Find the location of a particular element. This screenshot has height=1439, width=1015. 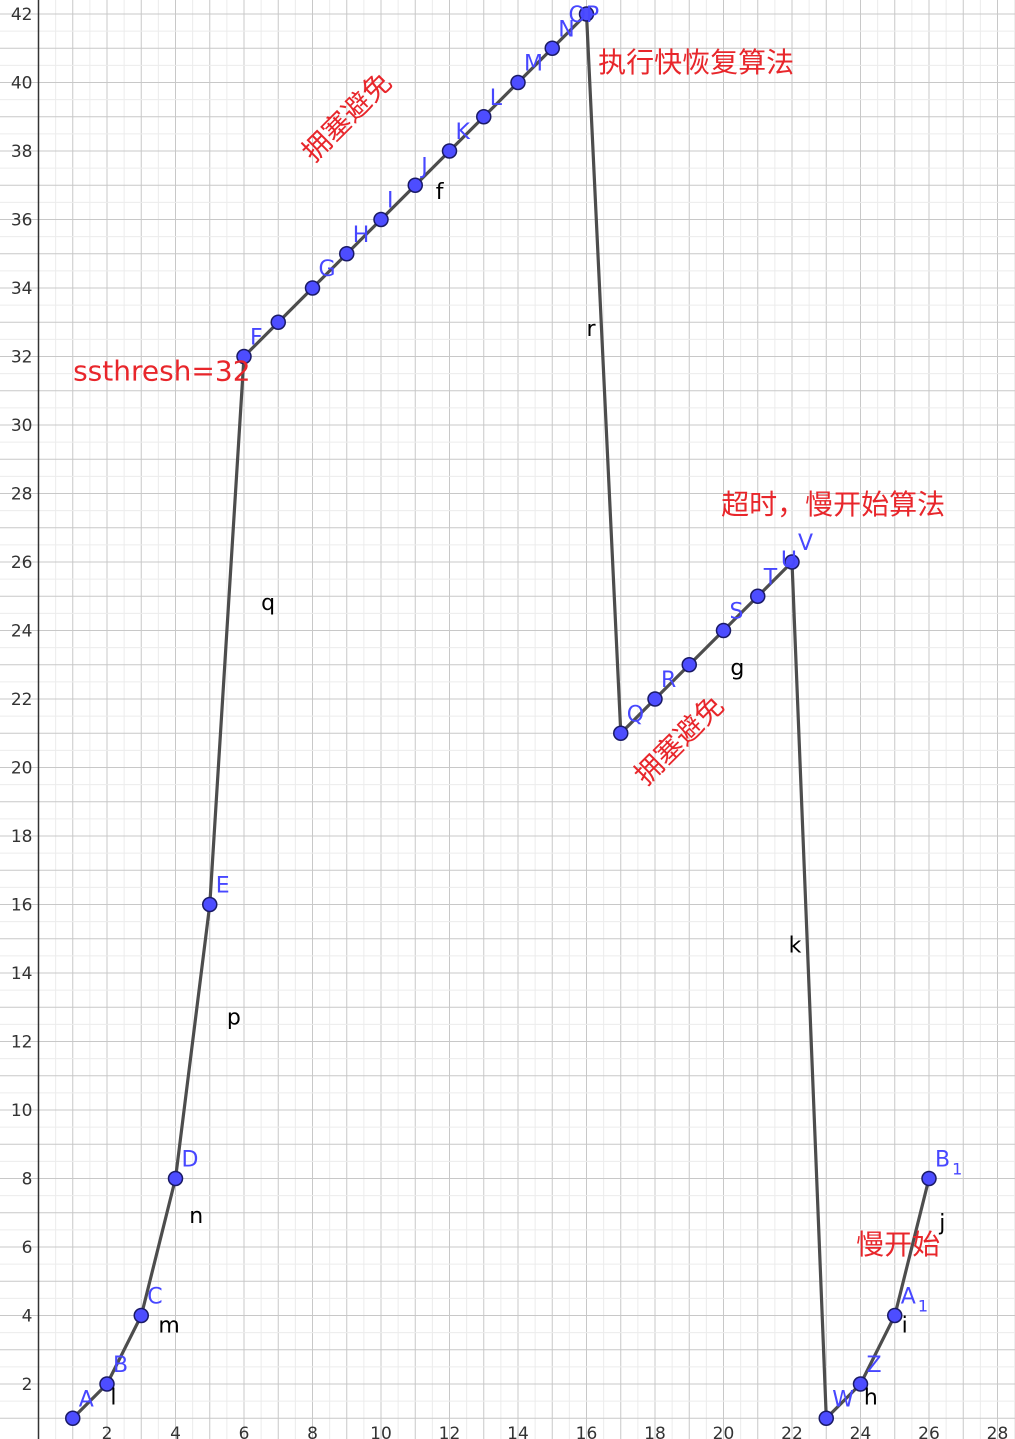

y-tick-label: 14 is located at coordinates (22, 974).